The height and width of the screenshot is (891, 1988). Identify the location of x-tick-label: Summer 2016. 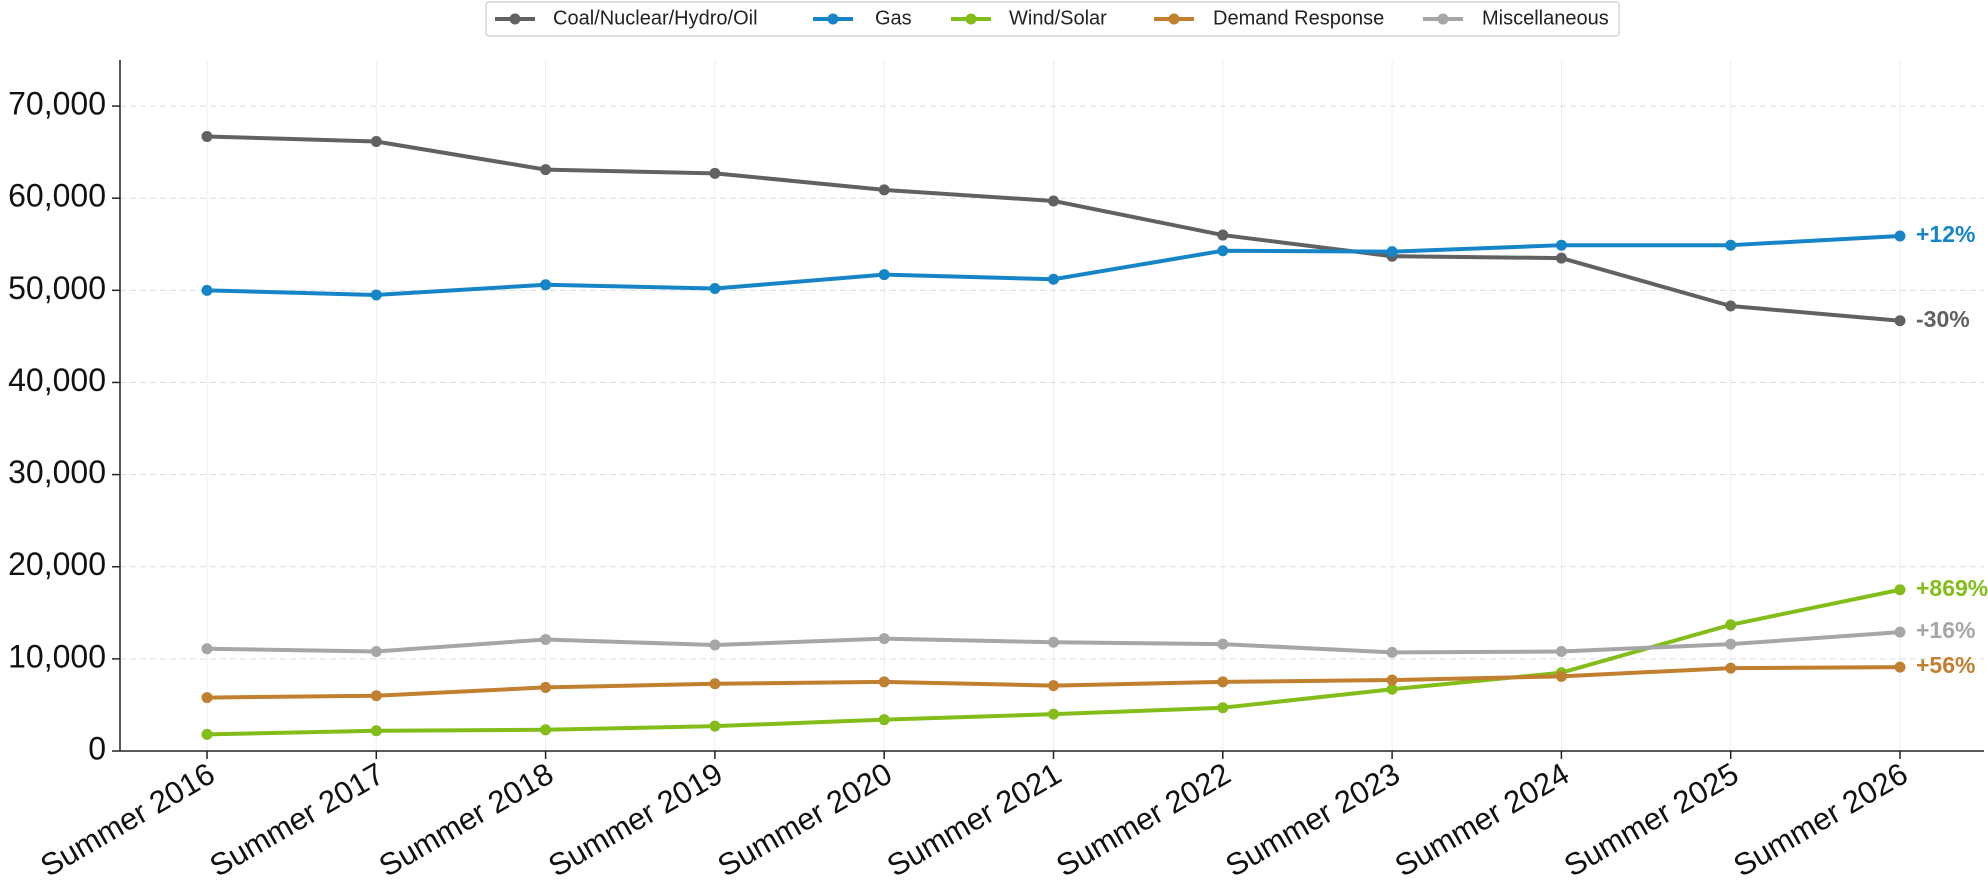
(127, 820).